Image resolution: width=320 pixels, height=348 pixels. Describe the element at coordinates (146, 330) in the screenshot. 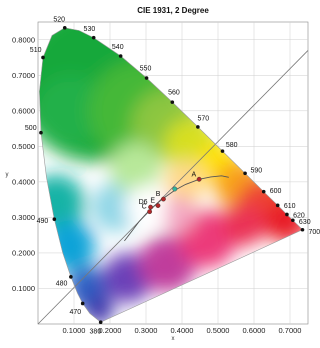

I see `x-tick-label: 0.3000` at that location.